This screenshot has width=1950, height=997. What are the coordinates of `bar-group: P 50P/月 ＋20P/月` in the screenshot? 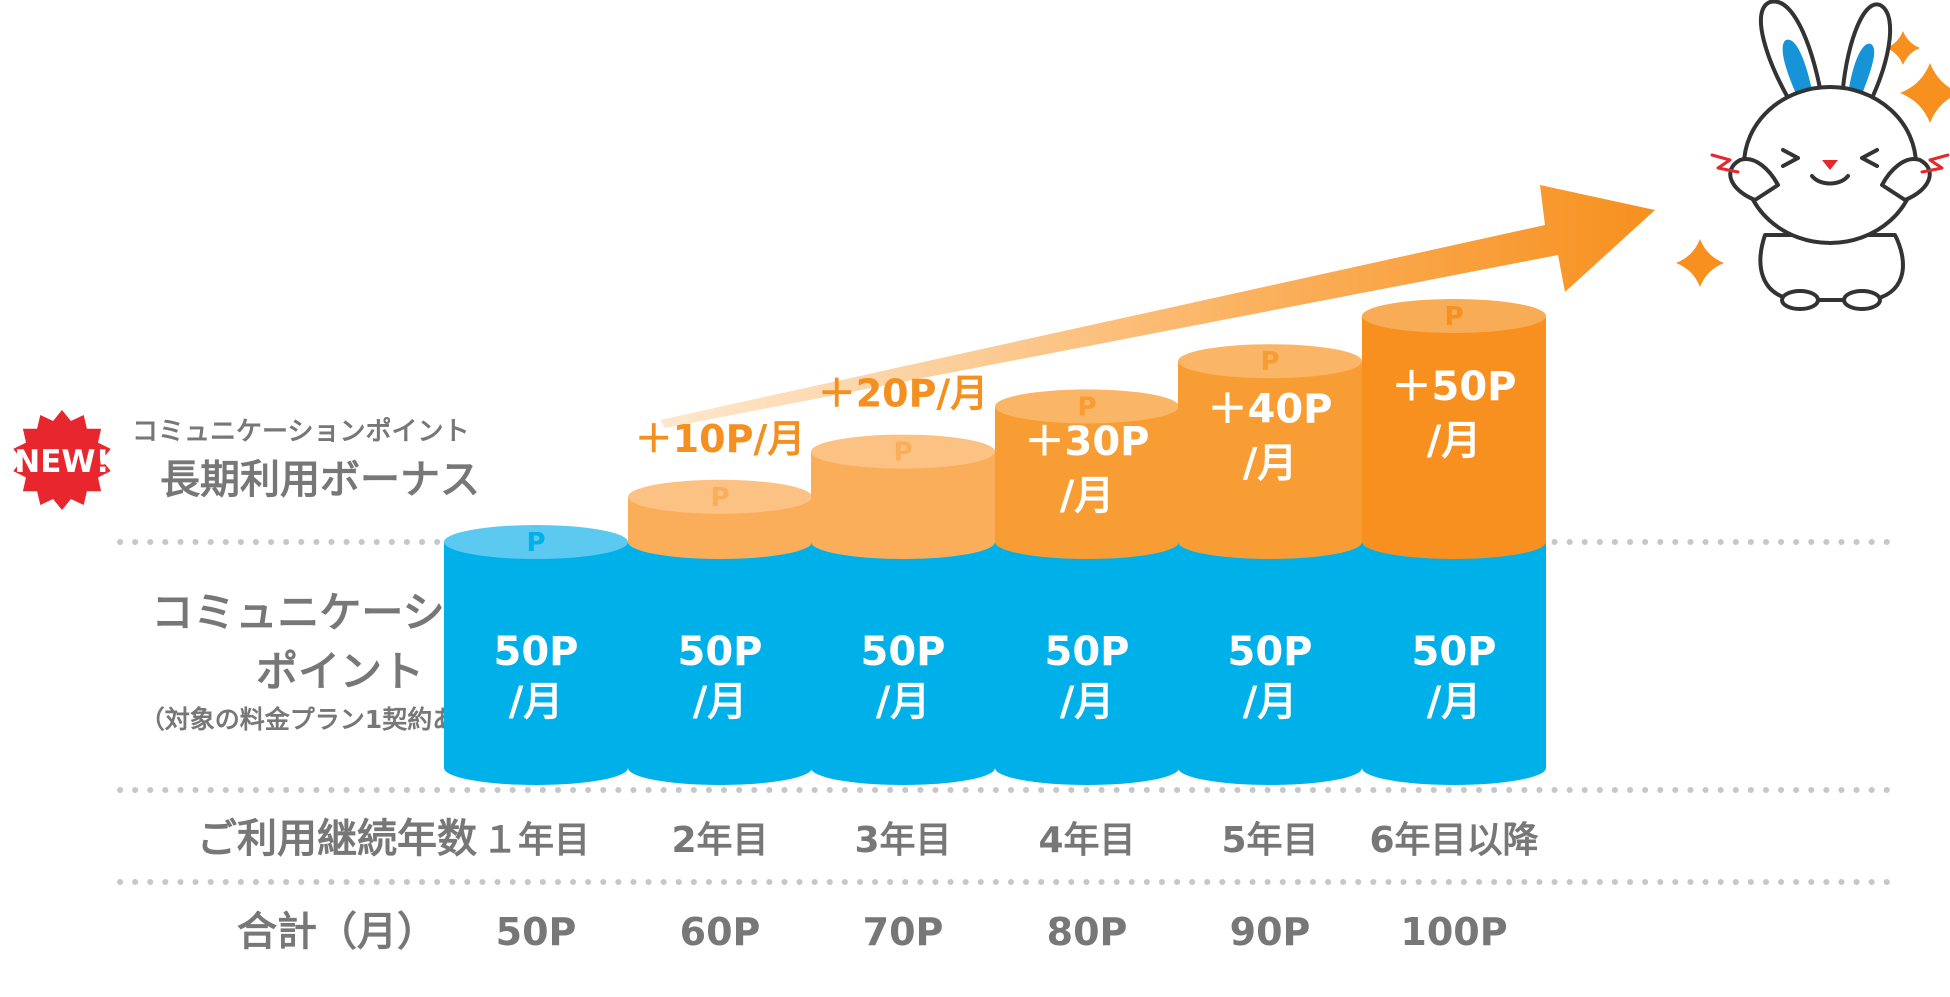 It's located at (903, 578).